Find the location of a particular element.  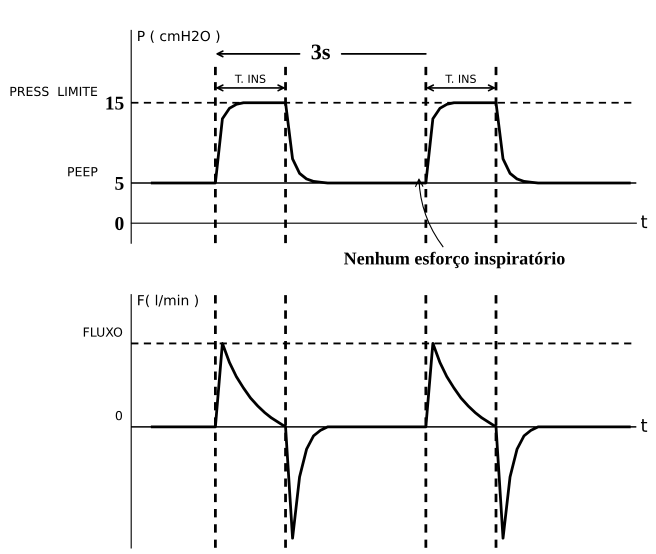

y-axis-title: F( l/min ) is located at coordinates (168, 301).